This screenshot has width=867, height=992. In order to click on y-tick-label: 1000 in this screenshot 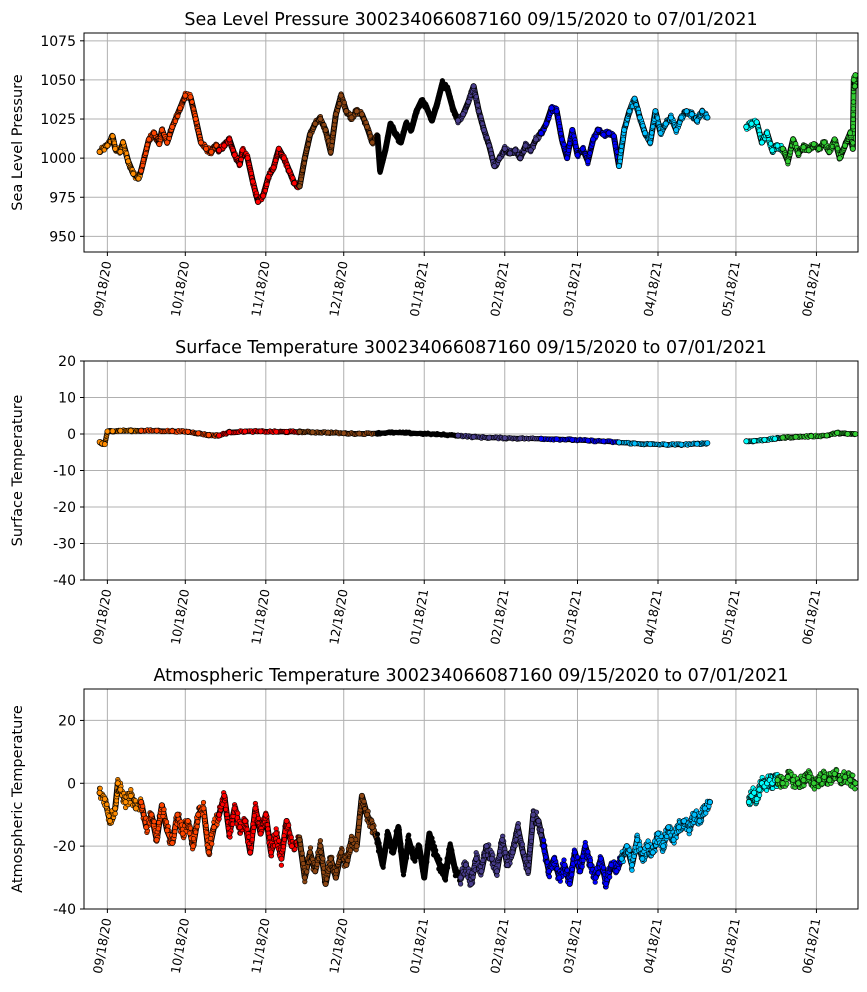, I will do `click(58, 159)`.